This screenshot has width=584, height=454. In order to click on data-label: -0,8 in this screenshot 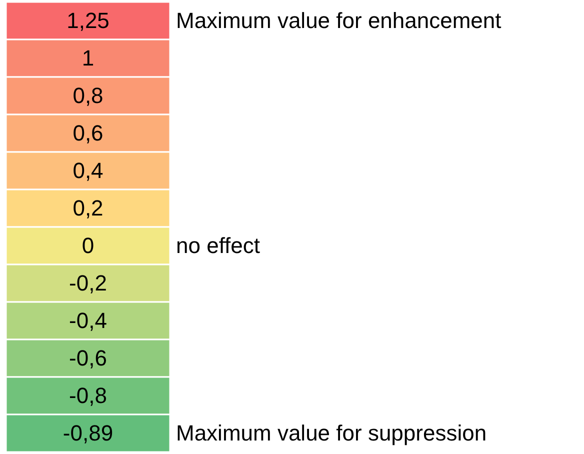, I will do `click(88, 395)`.